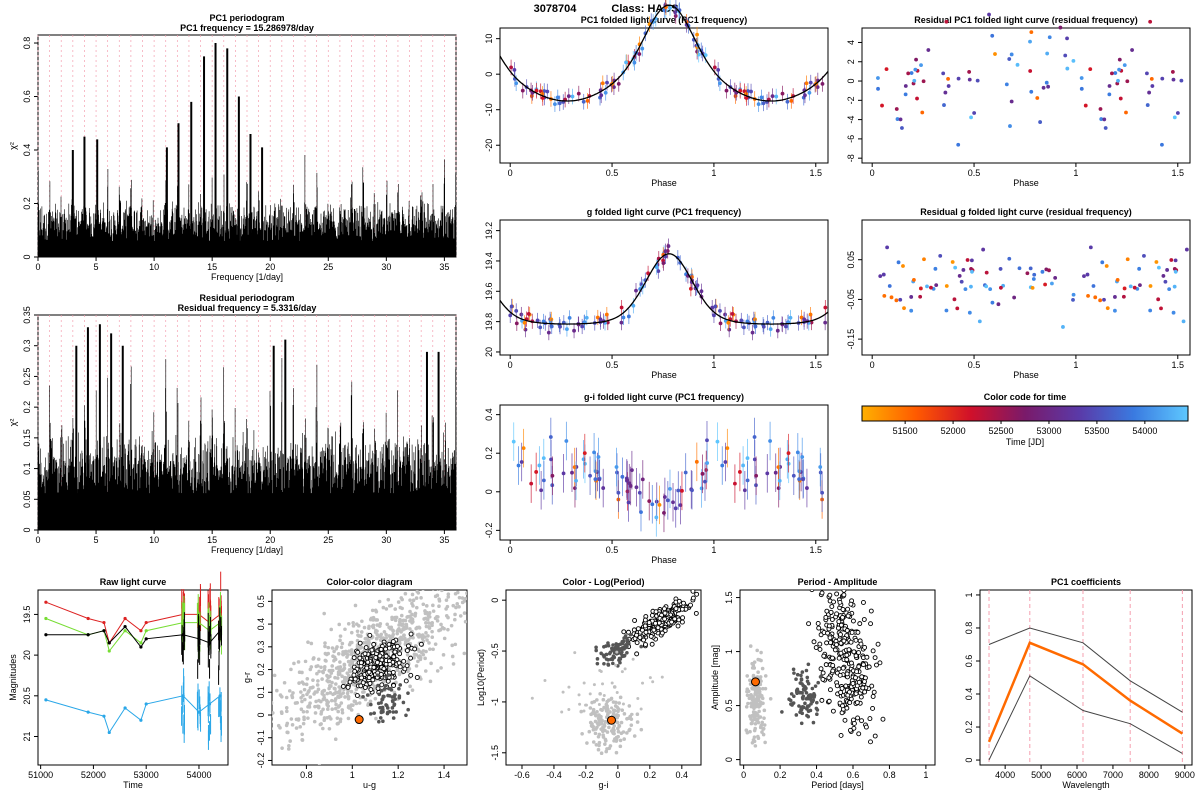 This screenshot has height=800, width=1200. What do you see at coordinates (489, 261) in the screenshot?
I see `y-tick-label: 19.4` at bounding box center [489, 261].